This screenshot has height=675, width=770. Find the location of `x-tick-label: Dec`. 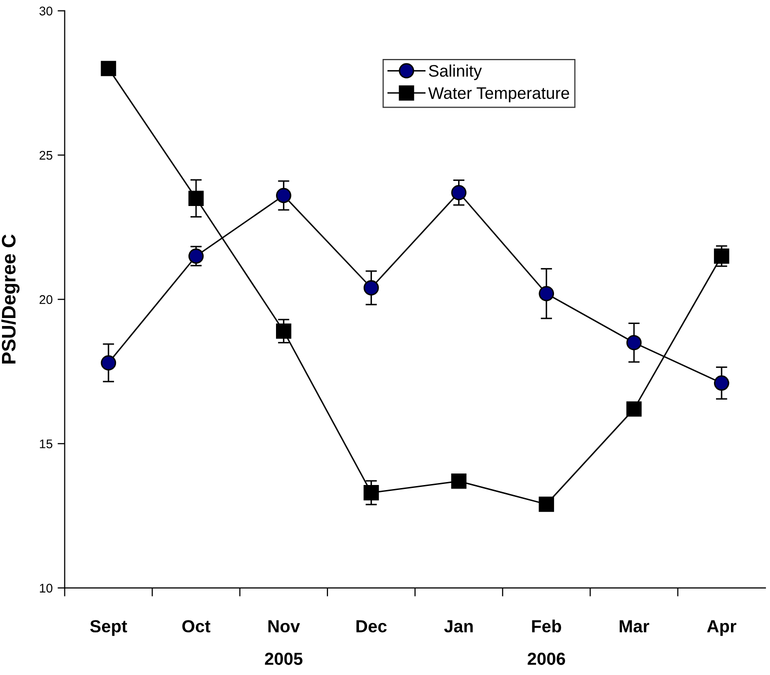

x-tick-label: Dec is located at coordinates (371, 626).